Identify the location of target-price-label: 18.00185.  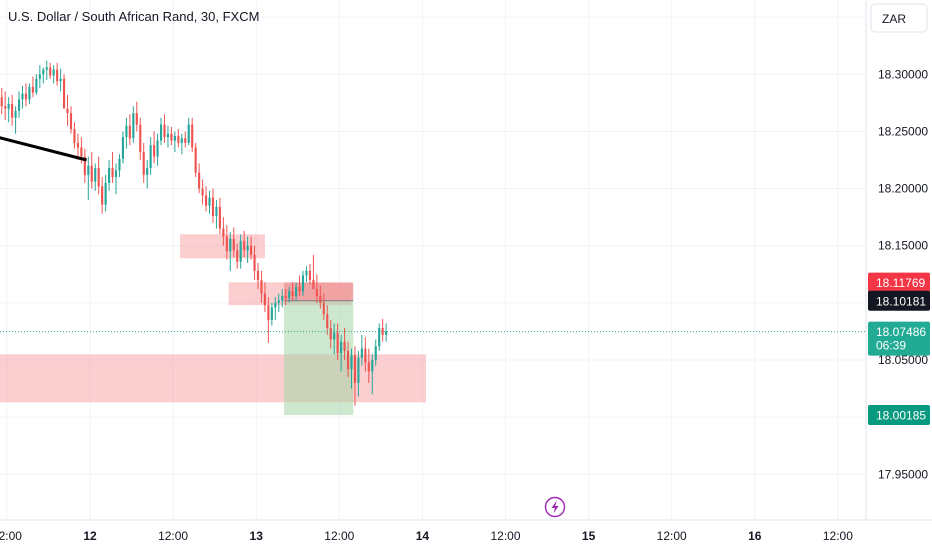
(899, 415).